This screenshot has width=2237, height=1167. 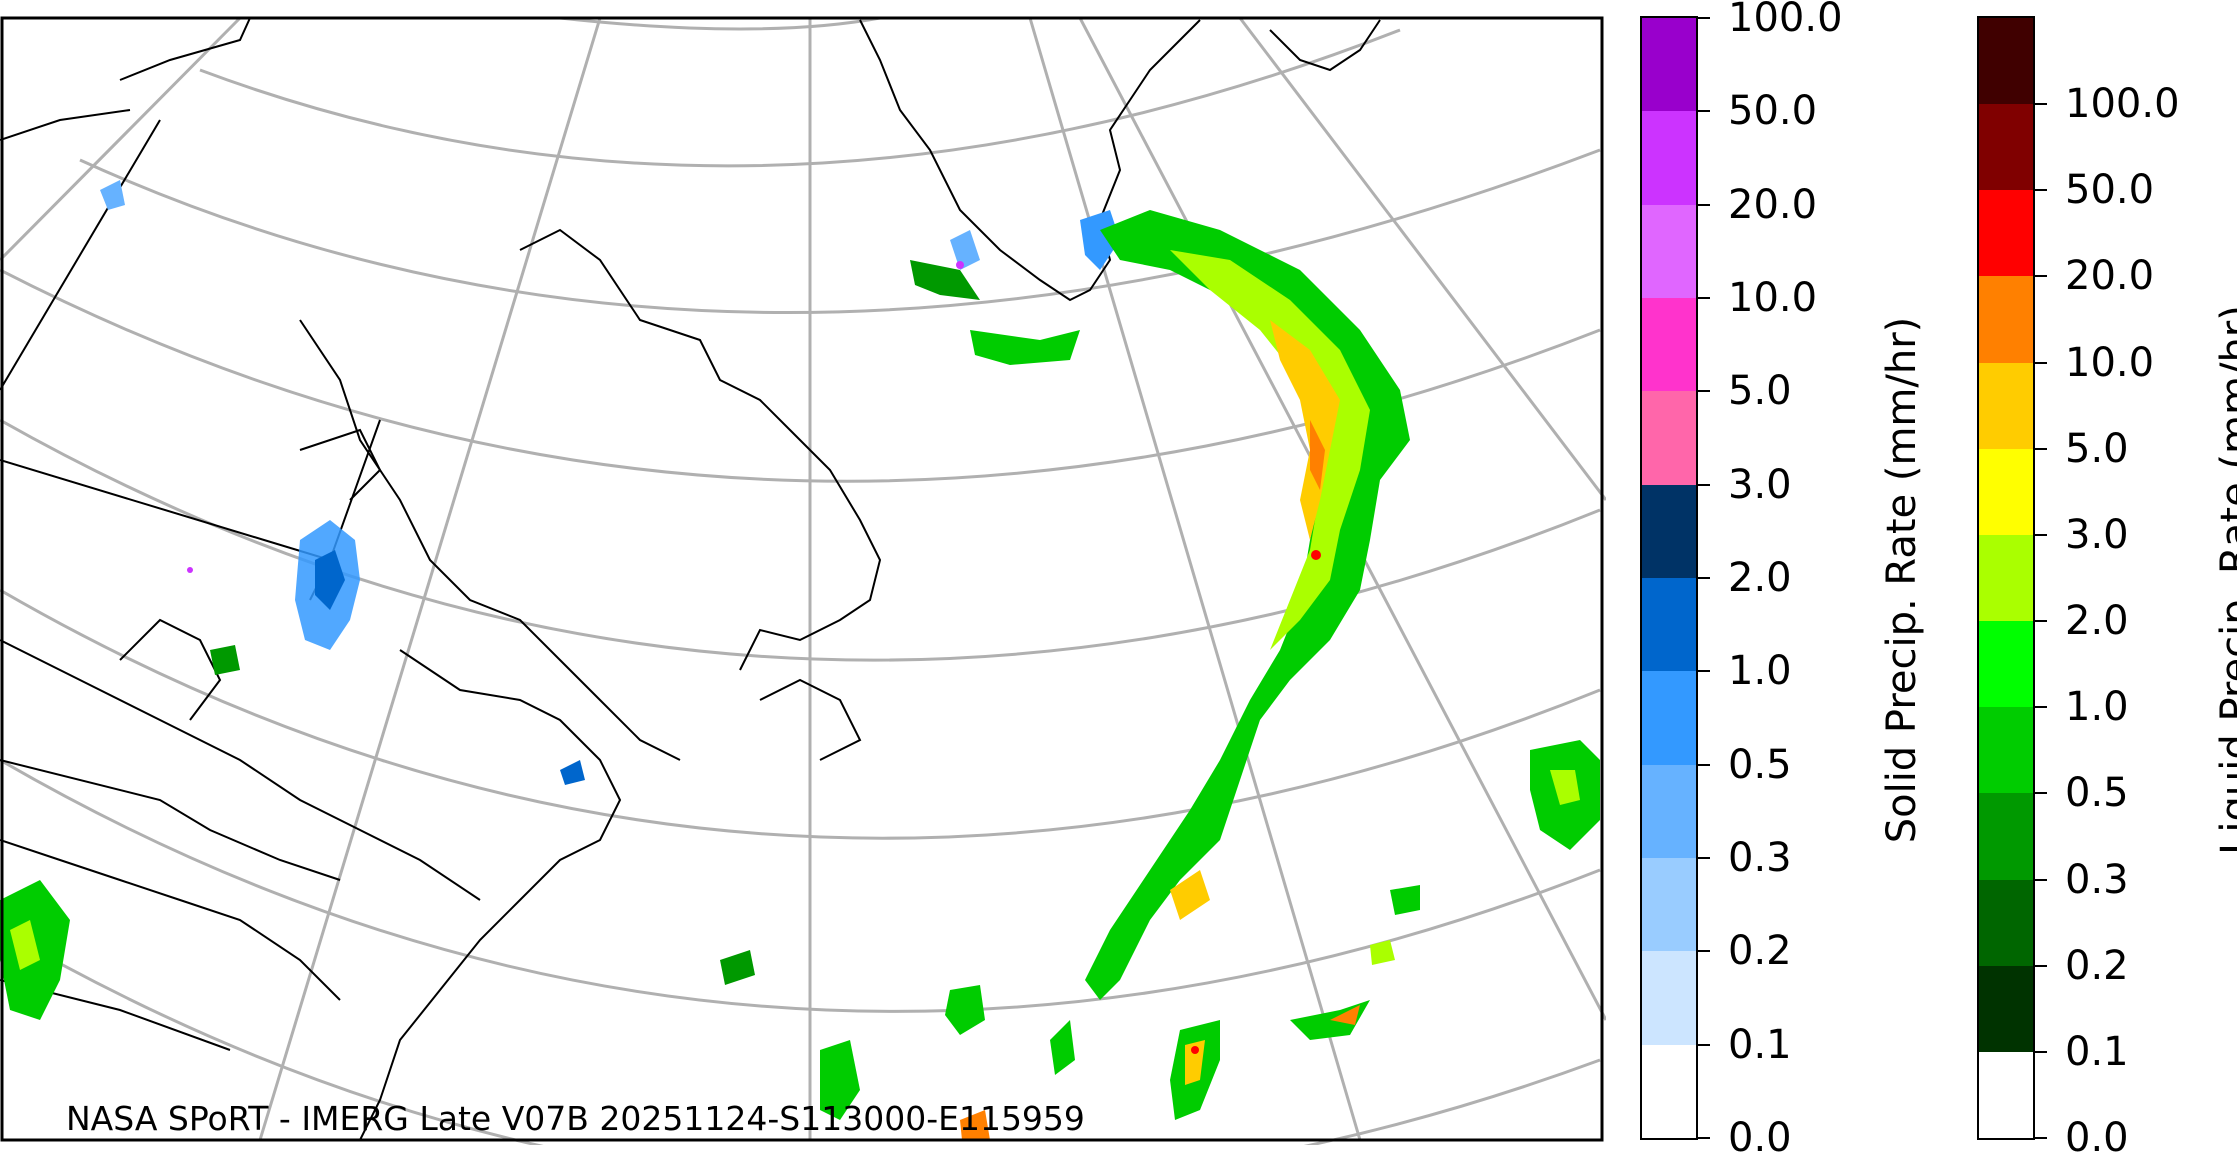 What do you see at coordinates (2097, 621) in the screenshot?
I see `liquid-colorbar-tick-label: 2.0` at bounding box center [2097, 621].